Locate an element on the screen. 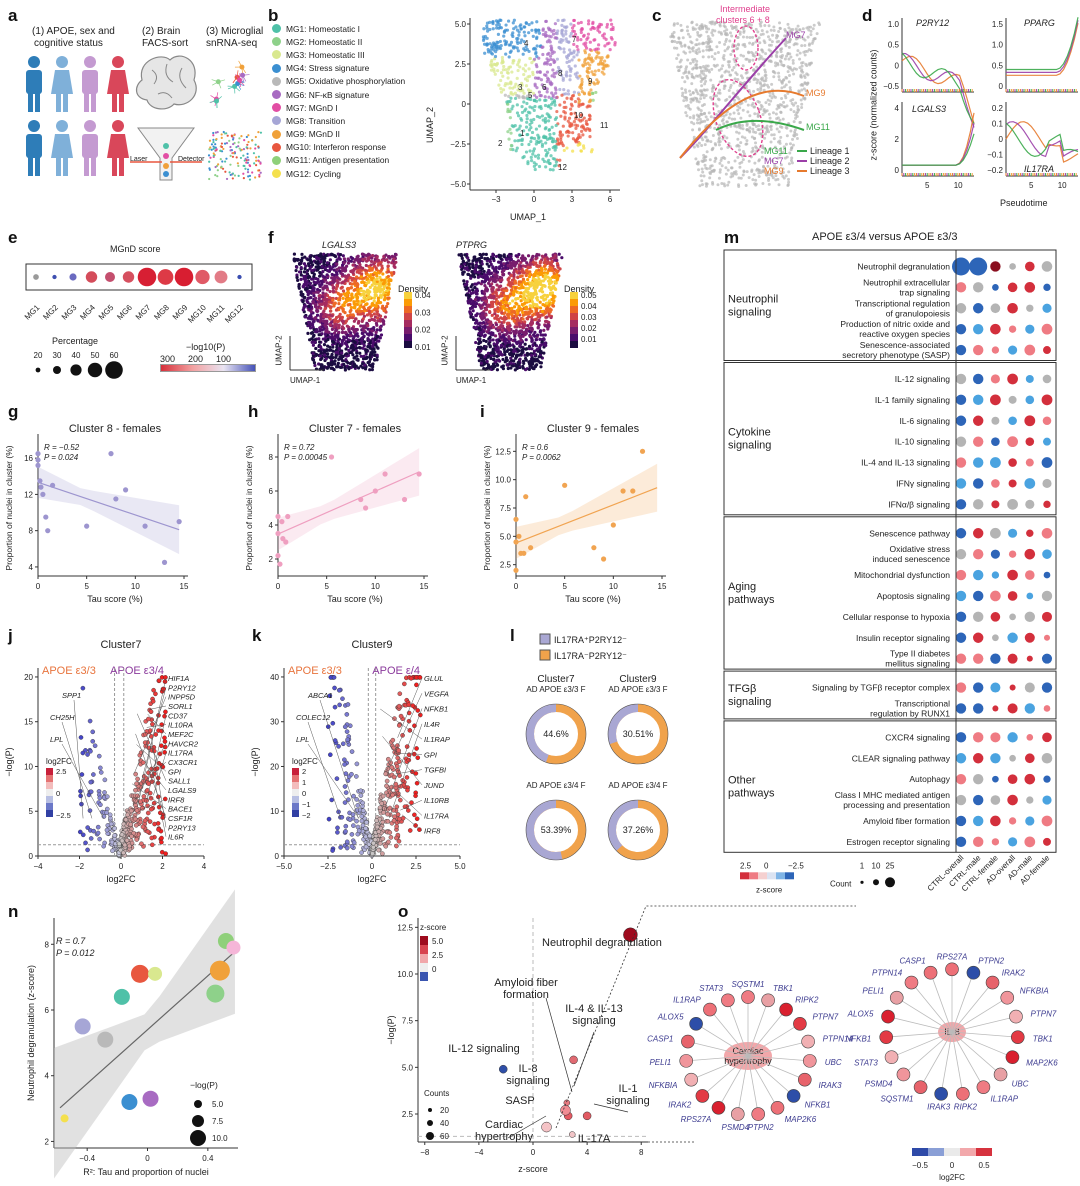 This screenshot has height=1186, width=1080. panel-label-n: n is located at coordinates (13, 911).